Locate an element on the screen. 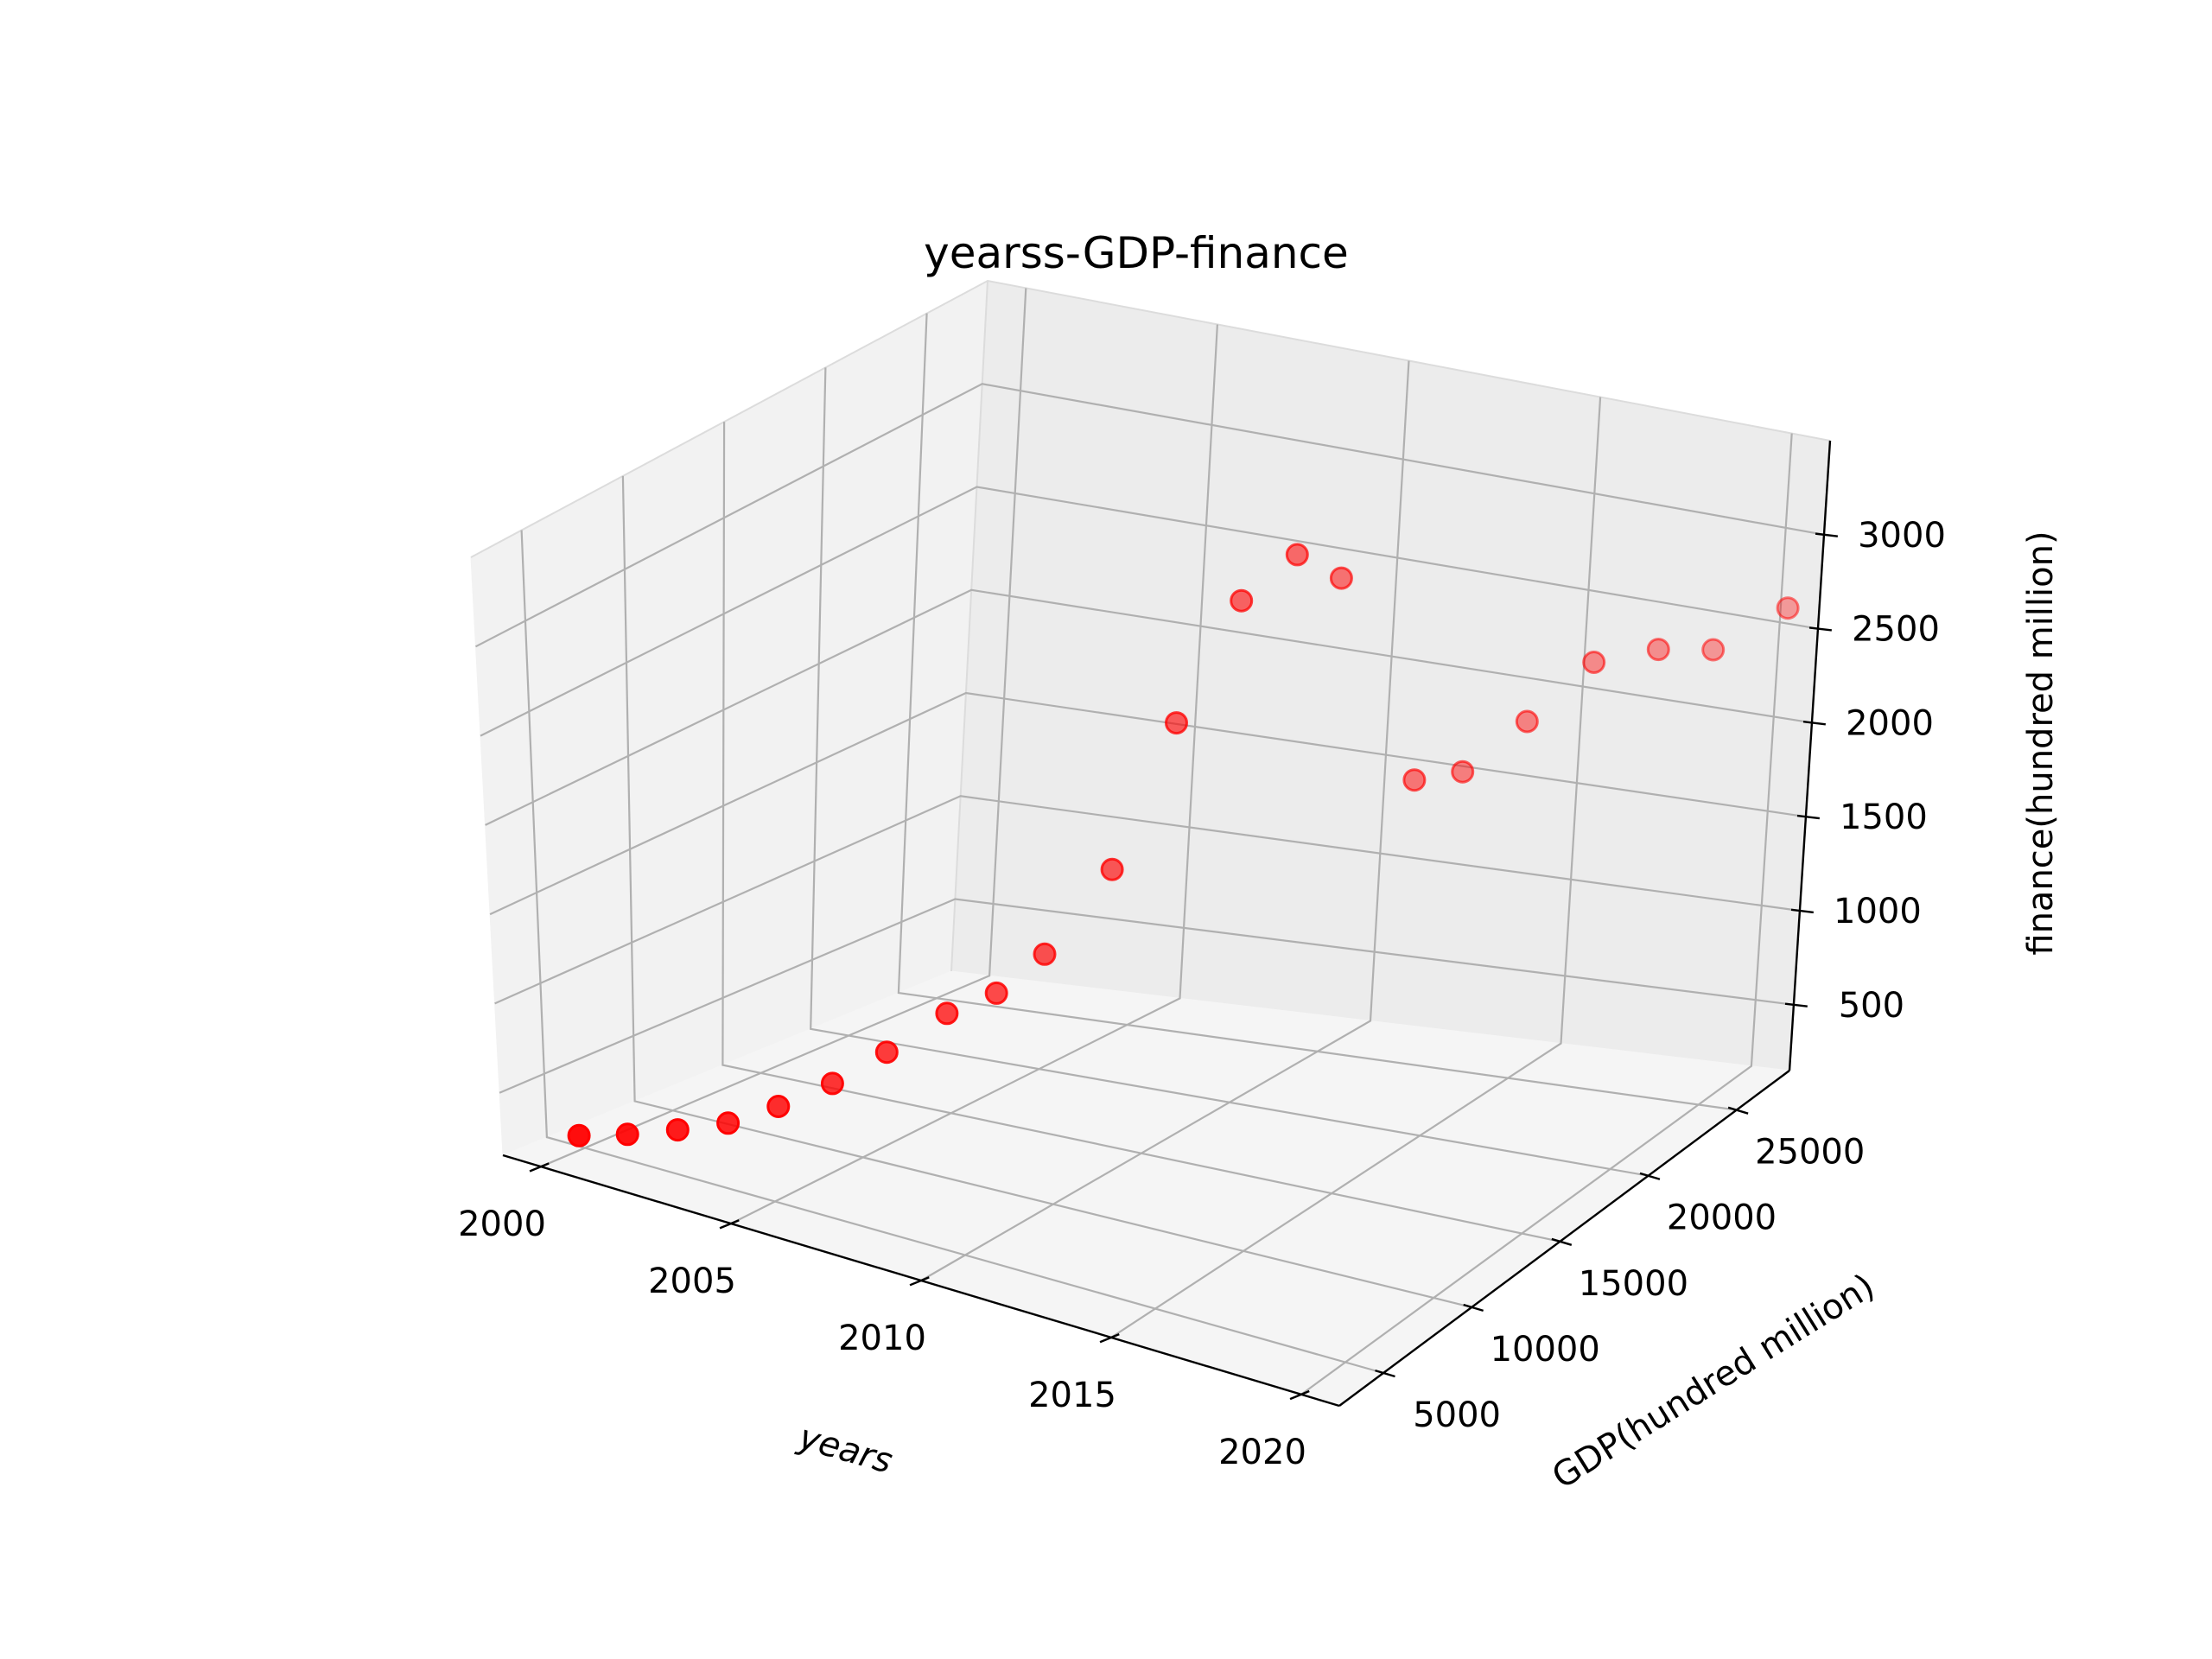  x-axis-label: years is located at coordinates (844, 1449).